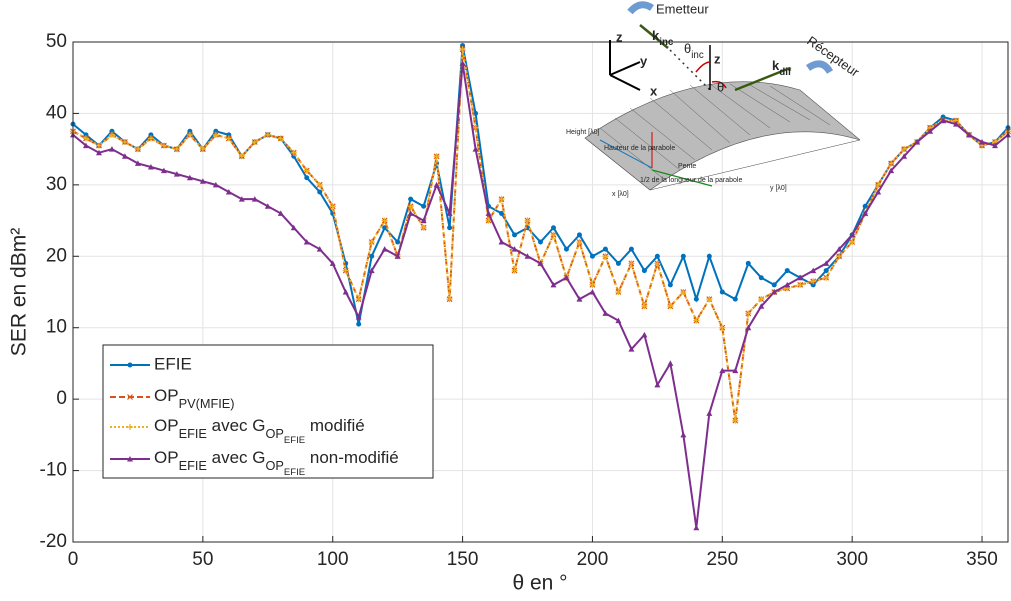 This screenshot has width=1011, height=601. Describe the element at coordinates (755, 165) in the screenshot. I see `mesh-edge` at that location.